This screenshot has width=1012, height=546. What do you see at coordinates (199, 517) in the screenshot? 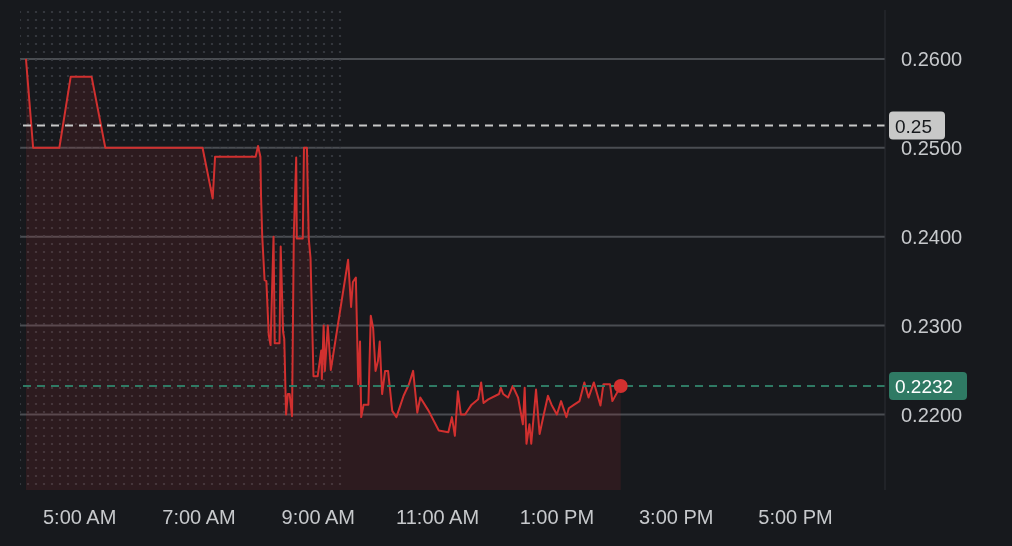
I see `x-tick-label: 7:00 AM` at bounding box center [199, 517].